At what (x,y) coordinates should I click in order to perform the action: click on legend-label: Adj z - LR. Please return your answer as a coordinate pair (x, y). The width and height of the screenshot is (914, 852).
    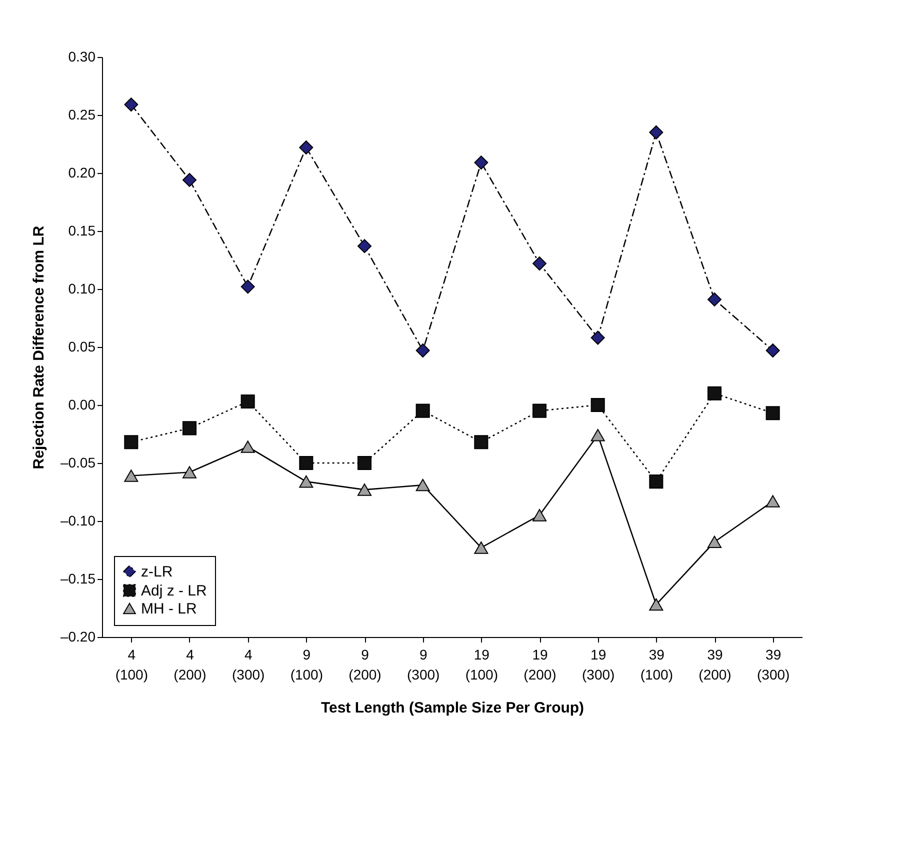
    Looking at the image, I should click on (174, 591).